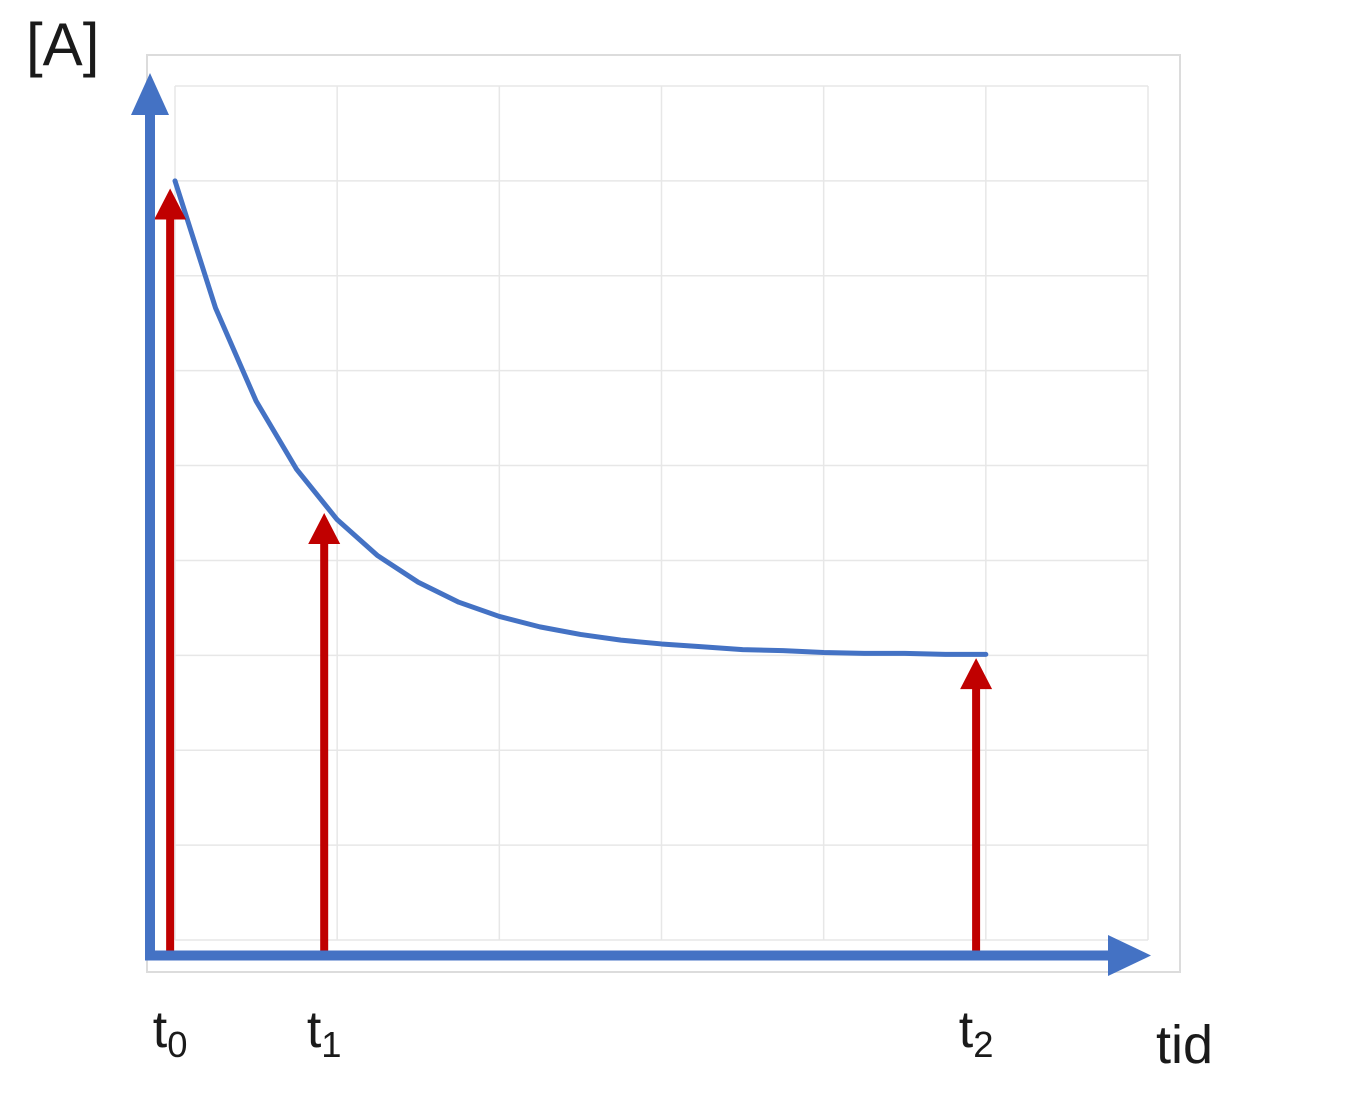  I want to click on x-axis-marker-label-t1: t1, so click(324, 1033).